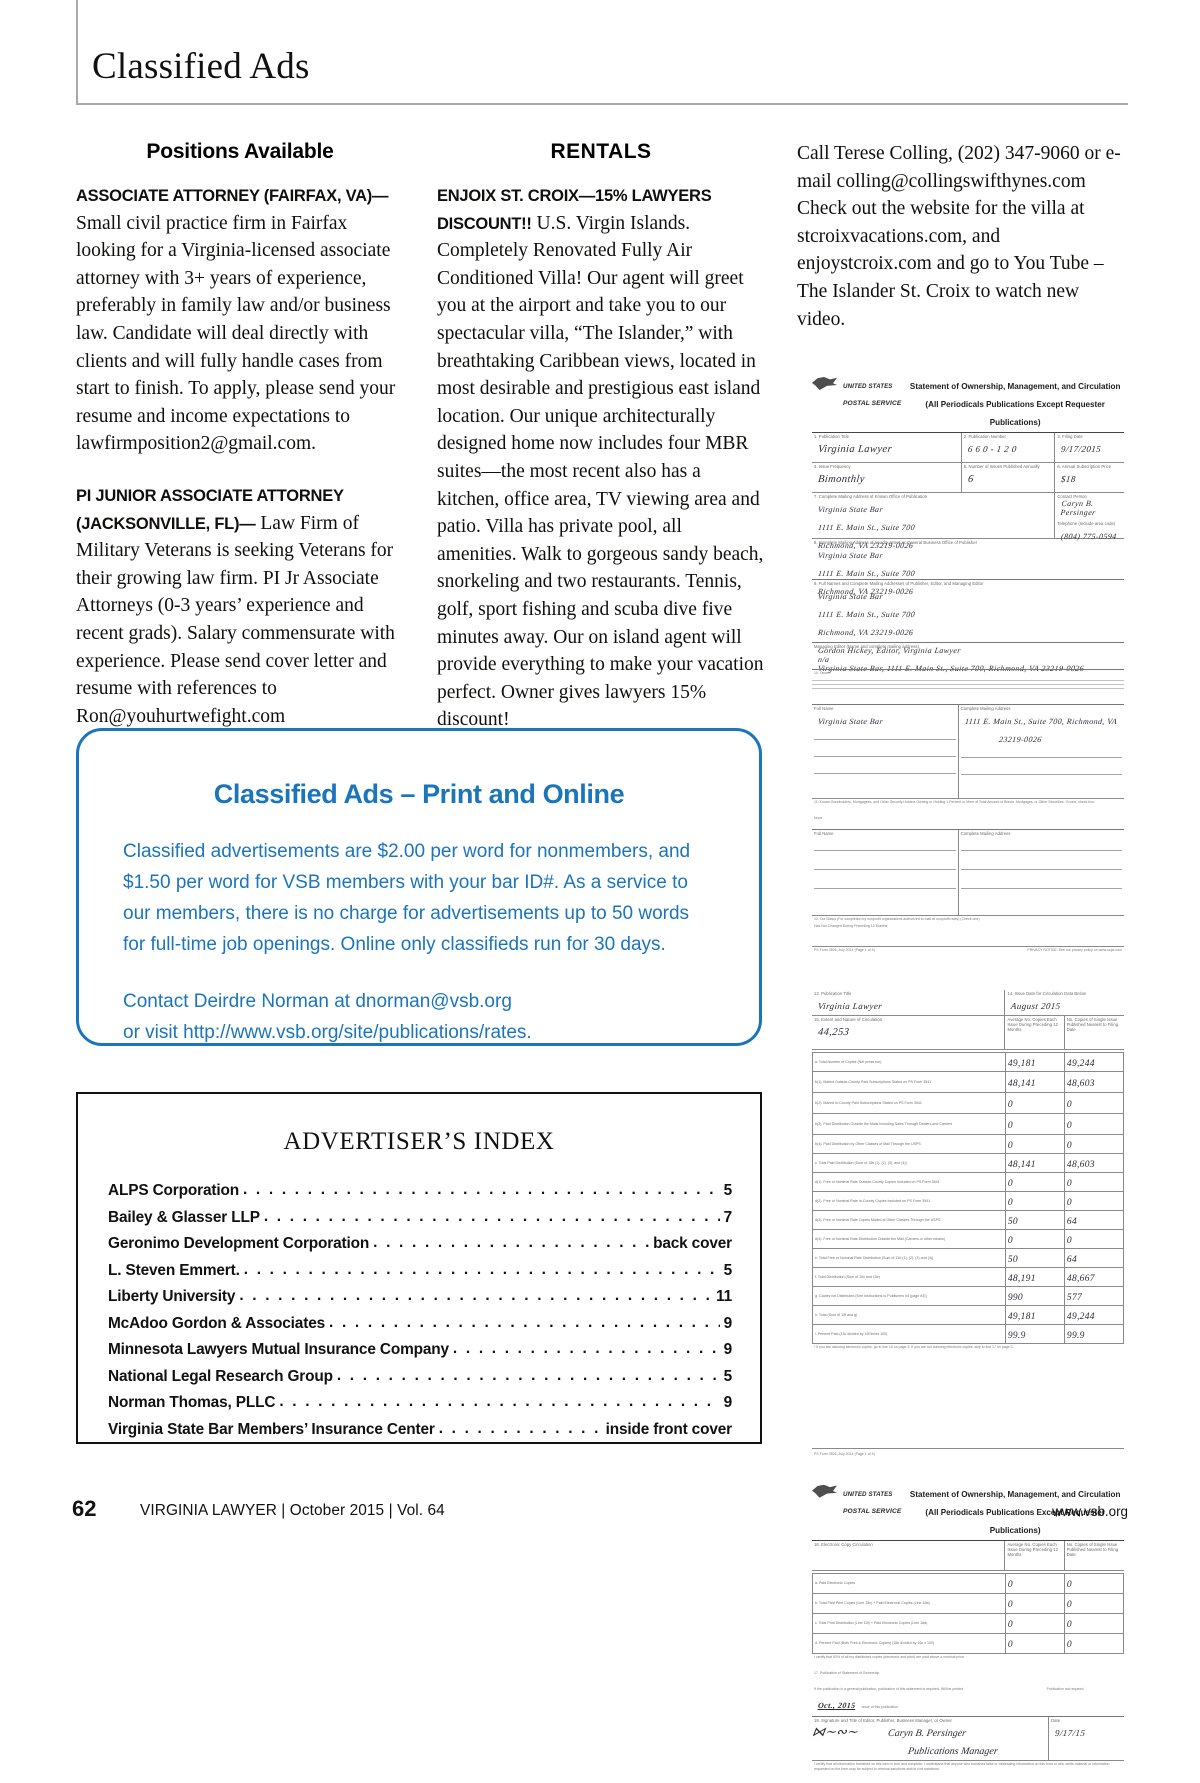 The image size is (1200, 1783). Describe the element at coordinates (850, 555) in the screenshot. I see `usps-value-hq-line-1: Virginia State Bar` at that location.